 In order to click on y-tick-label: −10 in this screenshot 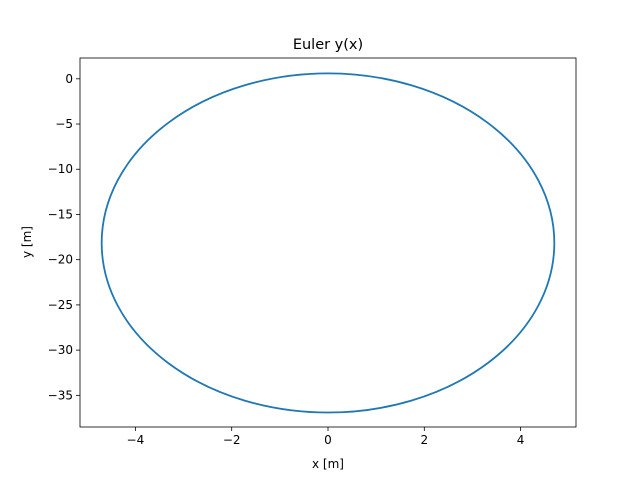, I will do `click(60, 169)`.